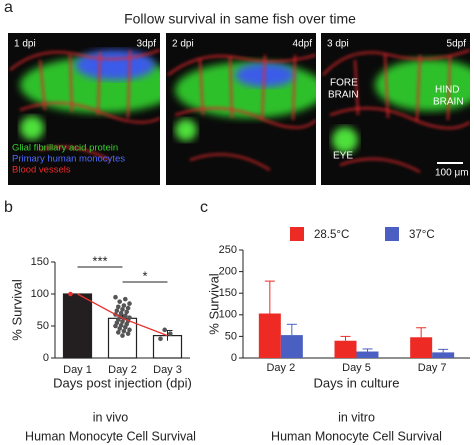 The width and height of the screenshot is (474, 445). Describe the element at coordinates (144, 275) in the screenshot. I see `significance-label: *` at that location.